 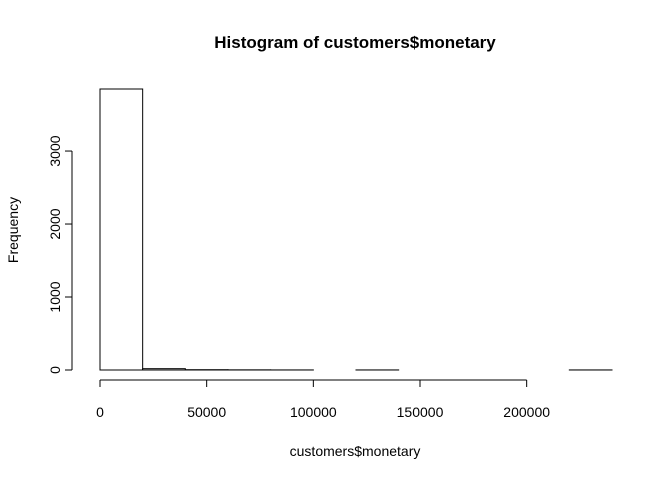 What do you see at coordinates (13, 230) in the screenshot?
I see `y-axis-label: Frequency` at bounding box center [13, 230].